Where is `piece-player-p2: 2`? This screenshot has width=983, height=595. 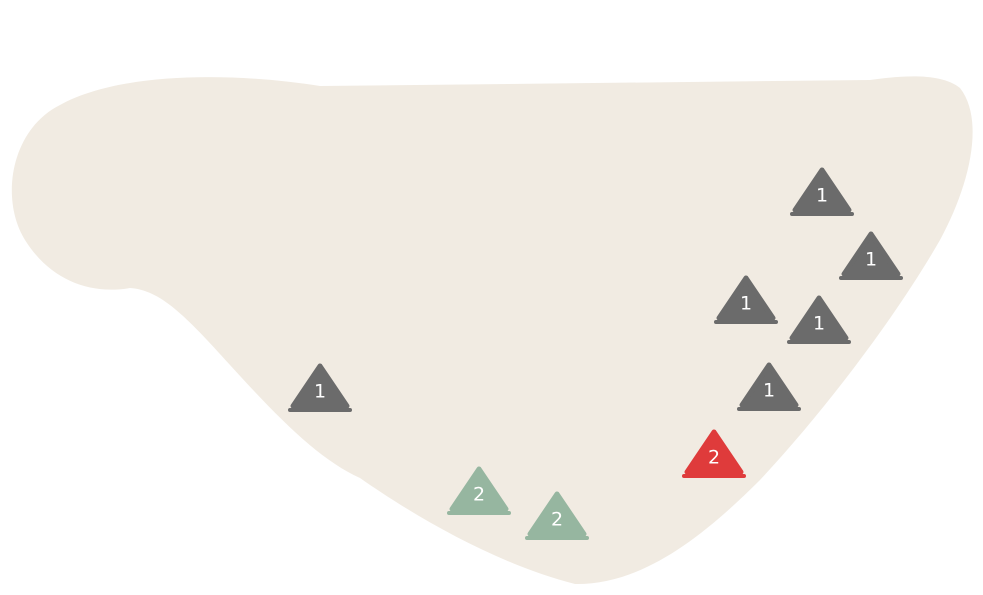
piece-player-p2: 2 is located at coordinates (557, 515).